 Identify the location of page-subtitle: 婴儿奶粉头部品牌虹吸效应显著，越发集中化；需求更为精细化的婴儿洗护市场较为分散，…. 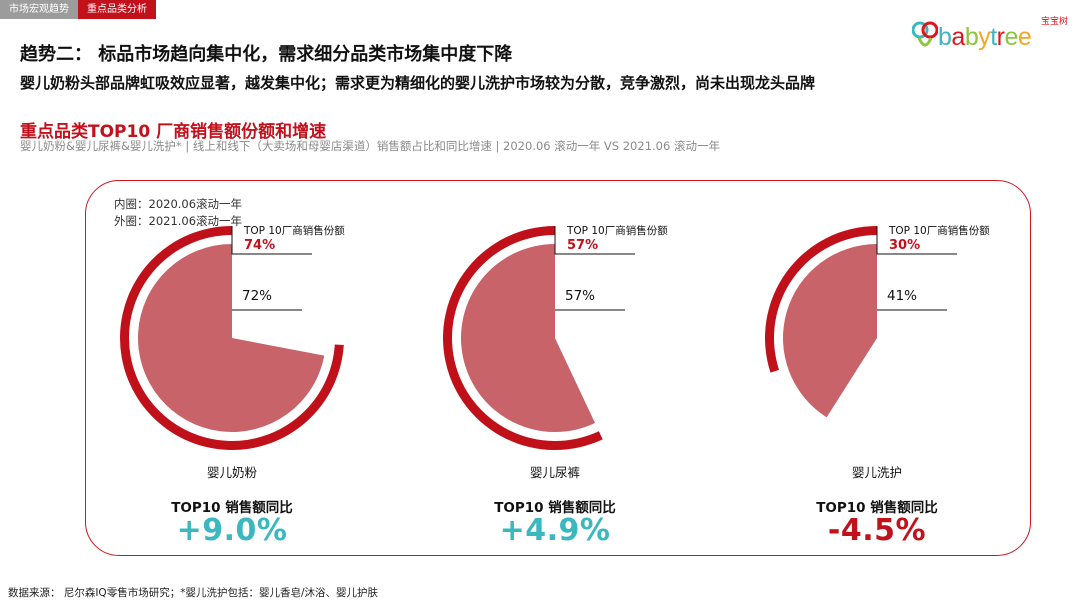
(418, 83).